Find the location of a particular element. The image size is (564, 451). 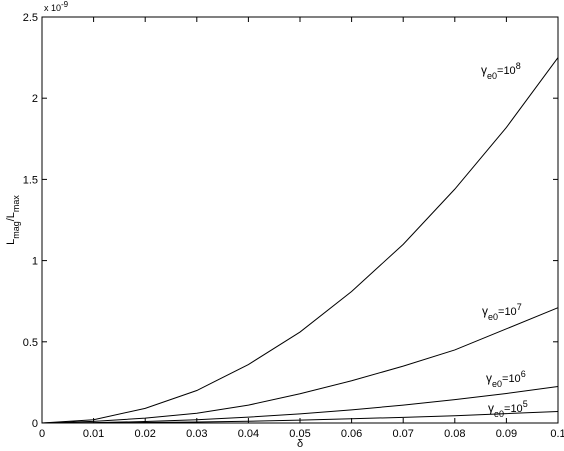

series-label: γe0=107 is located at coordinates (502, 312).